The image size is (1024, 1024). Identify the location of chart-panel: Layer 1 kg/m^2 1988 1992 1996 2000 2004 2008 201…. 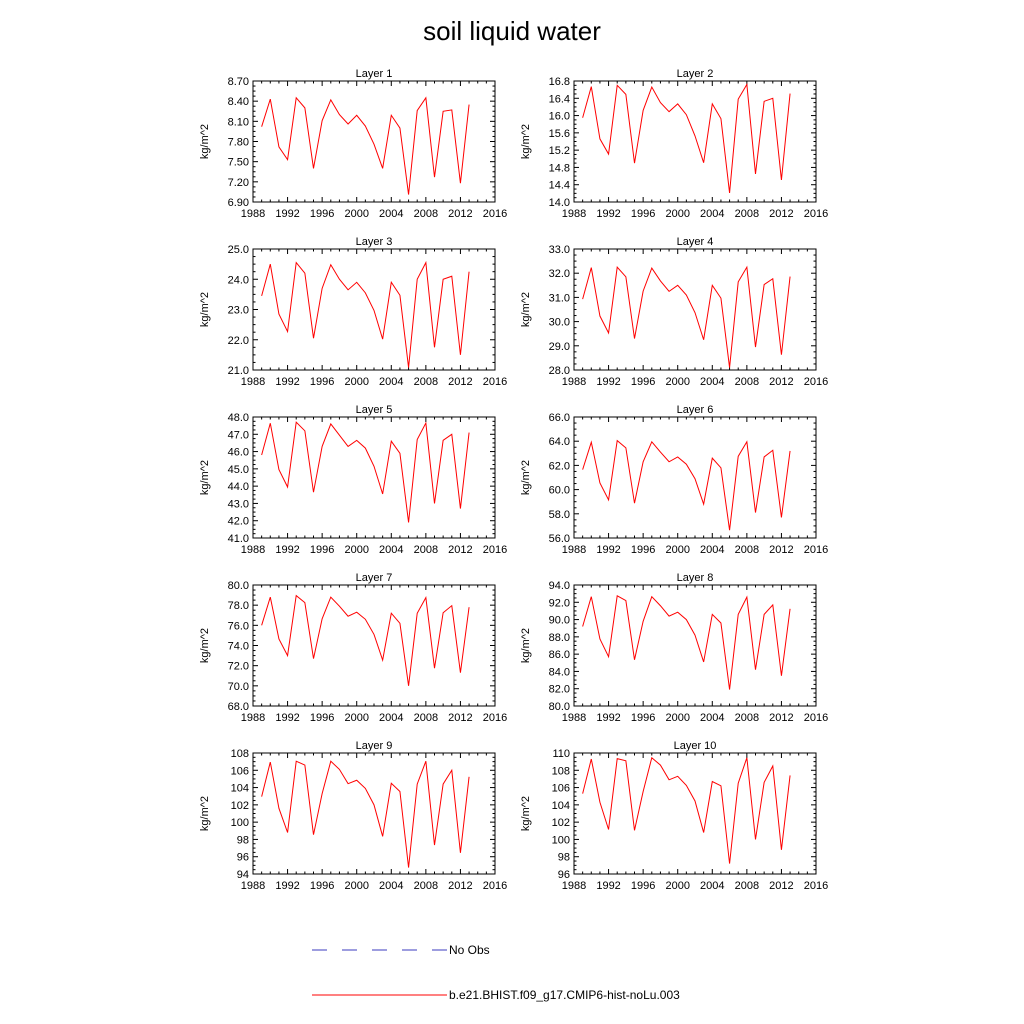
(353, 144).